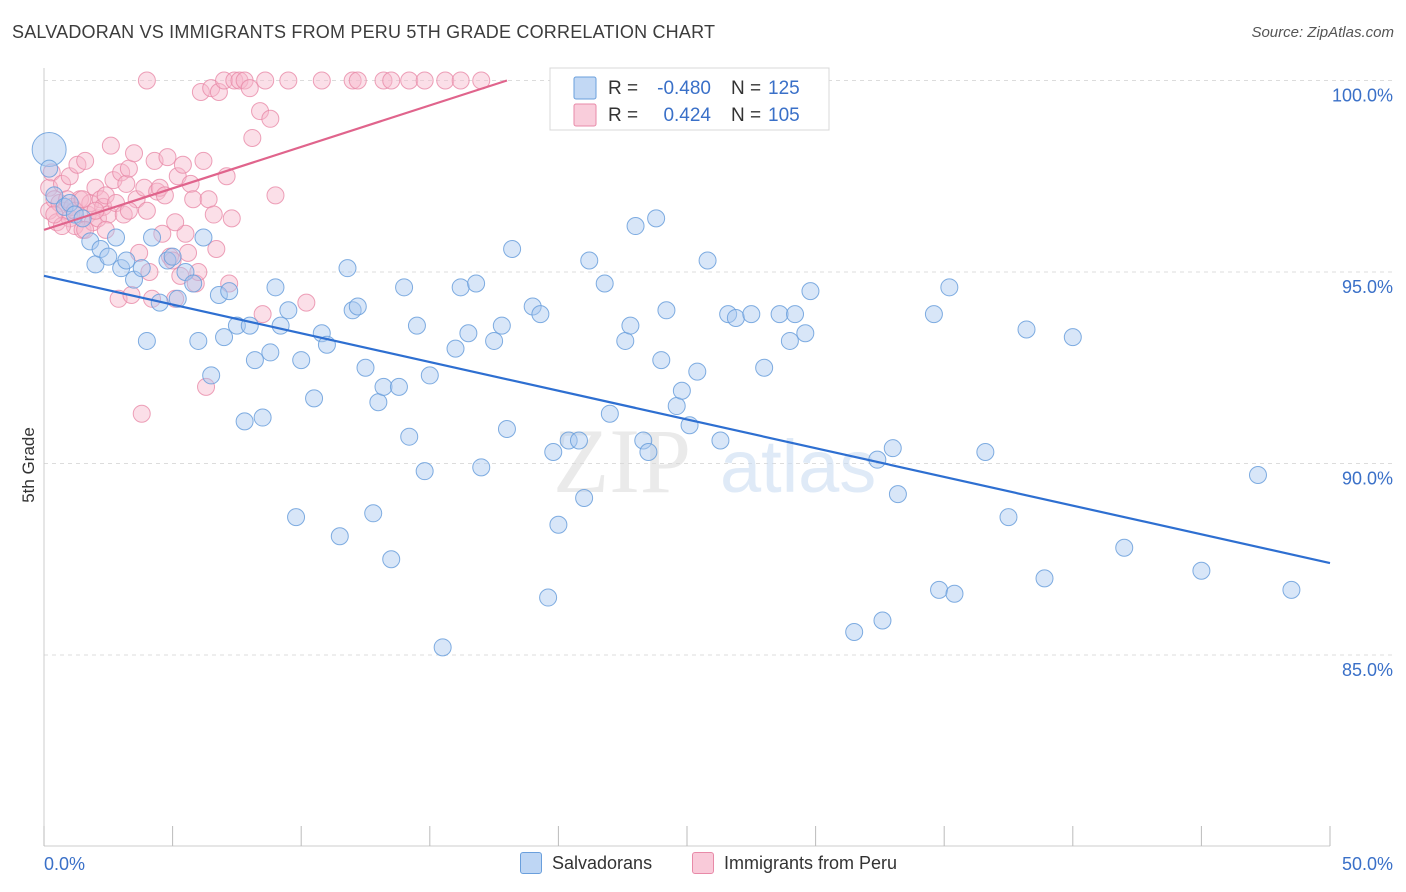  I want to click on trend-line-peru, so click(275, 155).